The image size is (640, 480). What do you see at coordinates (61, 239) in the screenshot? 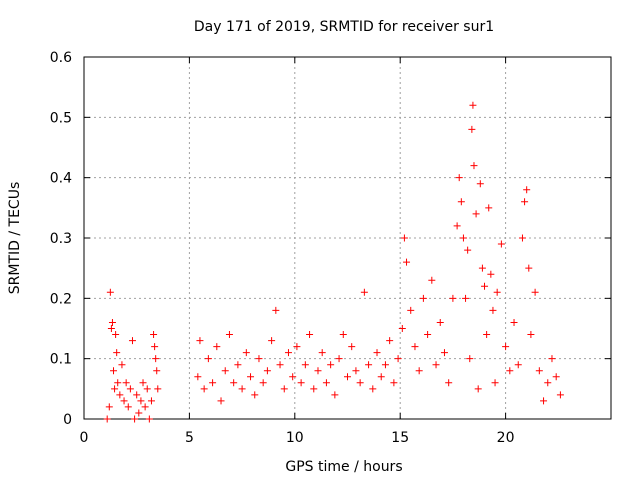
I see `y-tick-label: 0.3` at bounding box center [61, 239].